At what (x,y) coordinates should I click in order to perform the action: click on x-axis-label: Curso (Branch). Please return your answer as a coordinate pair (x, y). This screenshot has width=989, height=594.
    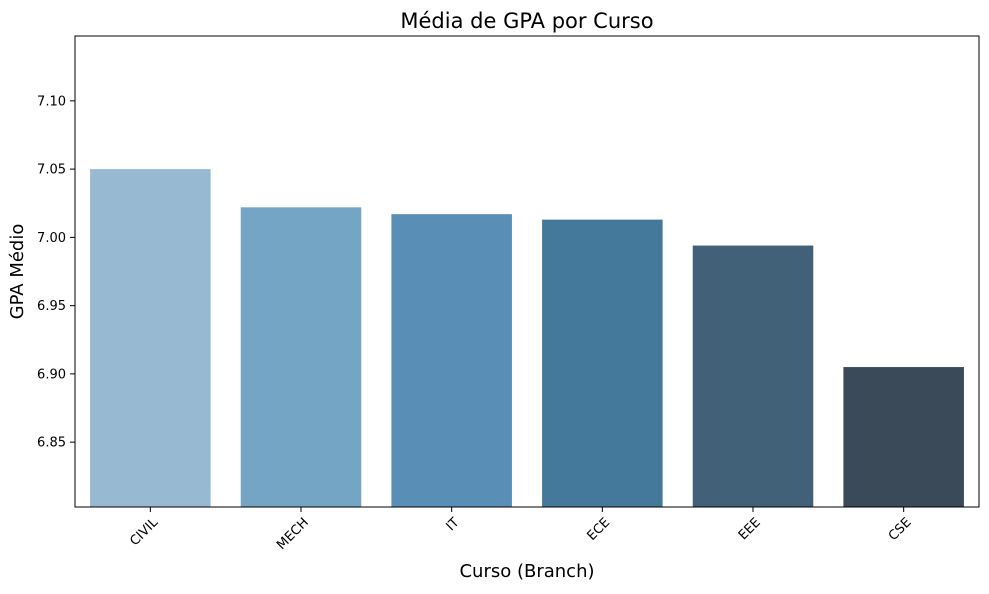
    Looking at the image, I should click on (526, 571).